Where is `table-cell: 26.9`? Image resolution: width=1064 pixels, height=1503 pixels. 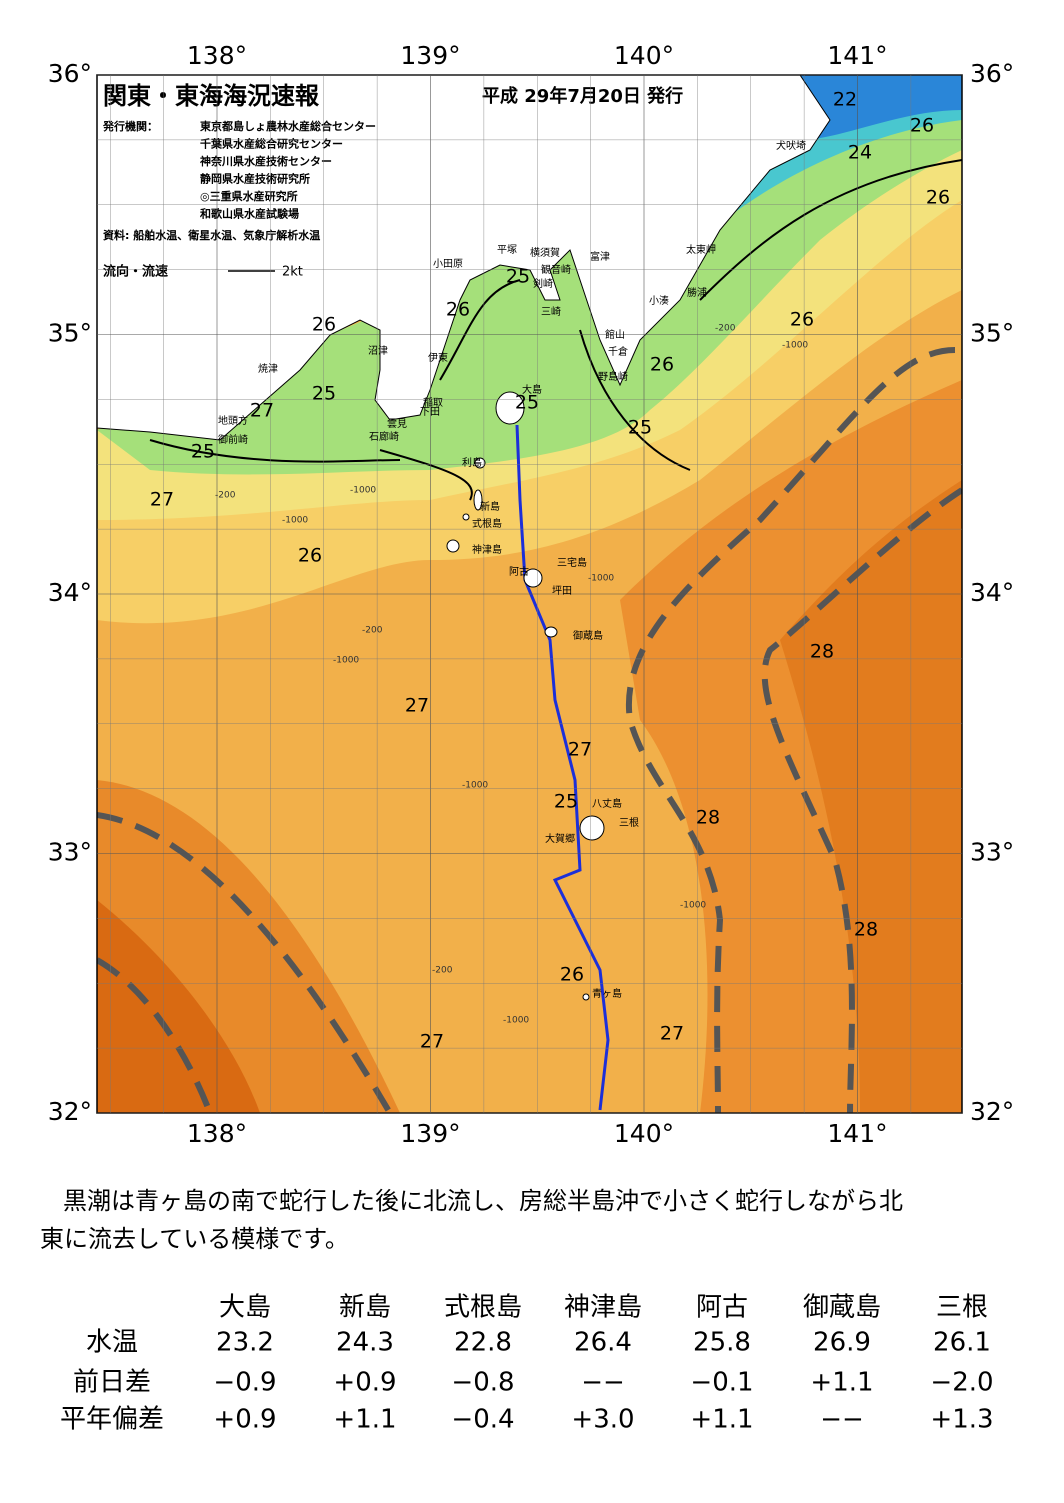
table-cell: 26.9 is located at coordinates (842, 1343).